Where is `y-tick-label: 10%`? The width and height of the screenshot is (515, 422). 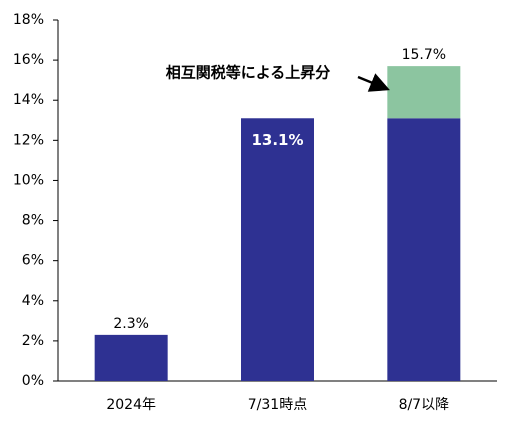 y-tick-label: 10% is located at coordinates (28, 180).